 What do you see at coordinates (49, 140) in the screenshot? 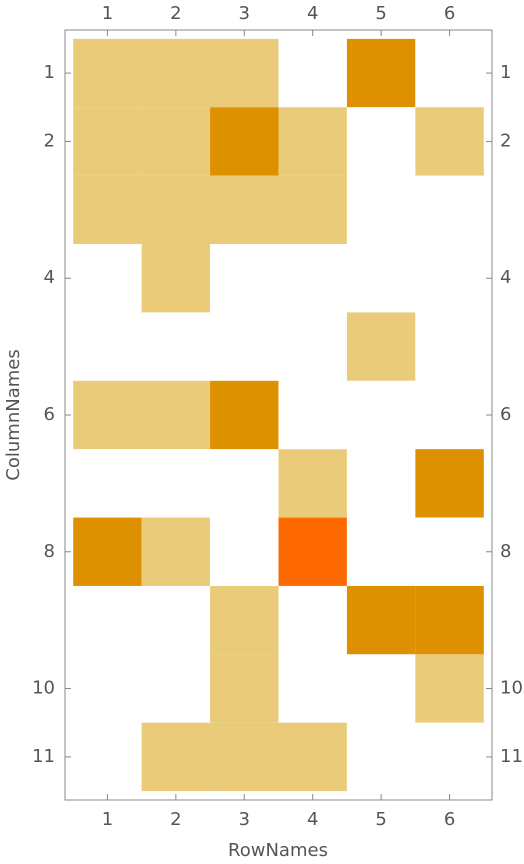
I see `y-tick-label: 2` at bounding box center [49, 140].